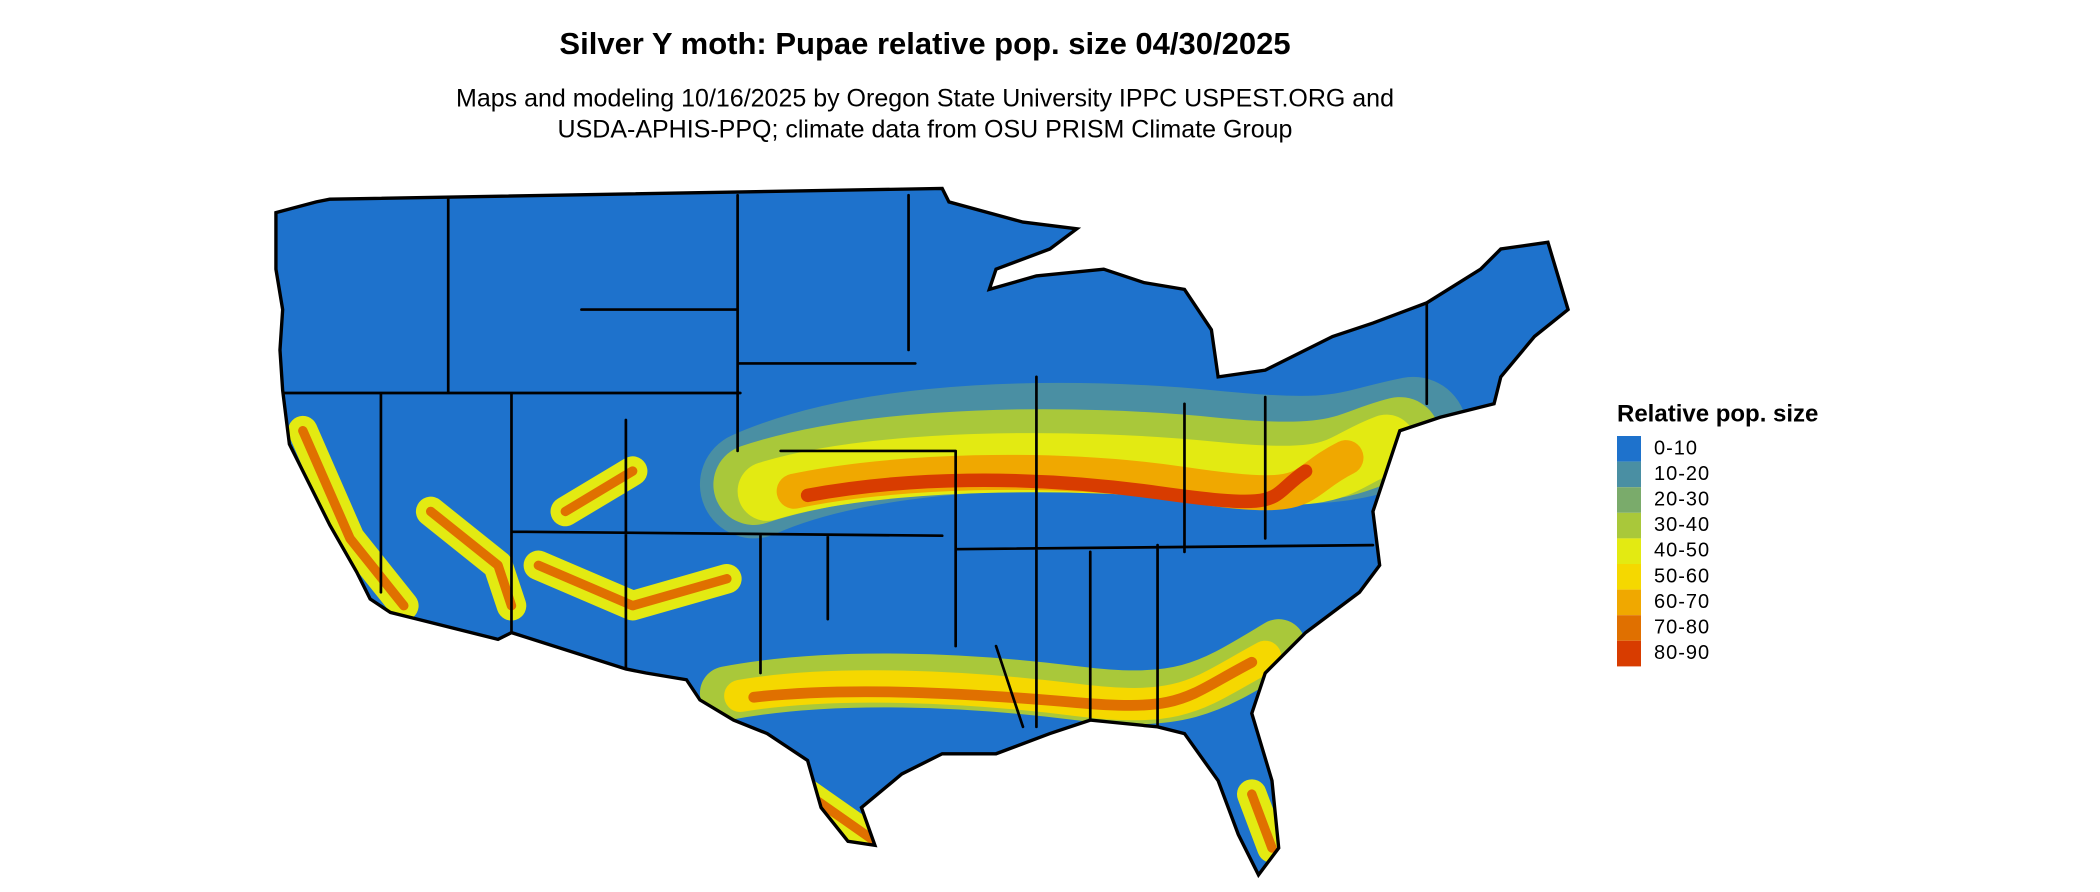 The height and width of the screenshot is (892, 2100). Describe the element at coordinates (1682, 576) in the screenshot. I see `legend-label: 50-60` at that location.